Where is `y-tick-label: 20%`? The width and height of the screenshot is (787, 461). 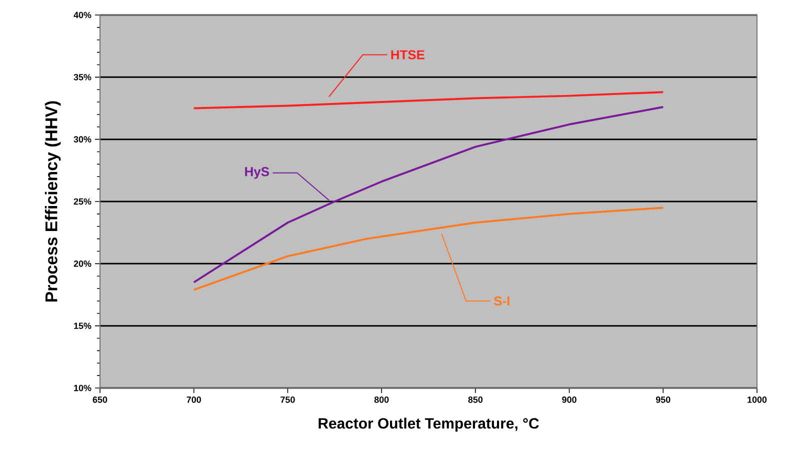 y-tick-label: 20% is located at coordinates (83, 263).